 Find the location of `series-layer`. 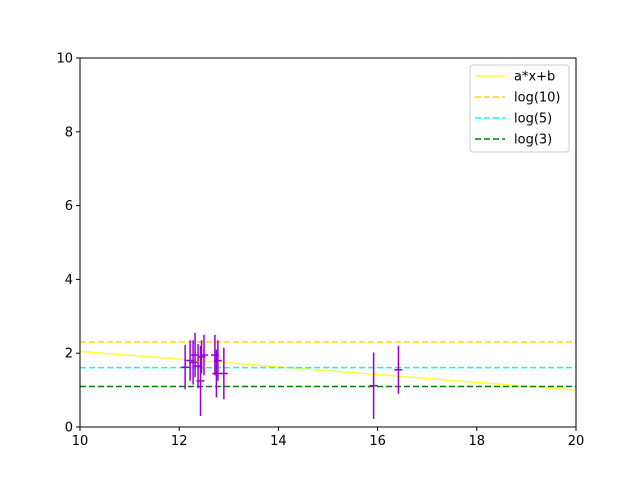

series-layer is located at coordinates (328, 366).